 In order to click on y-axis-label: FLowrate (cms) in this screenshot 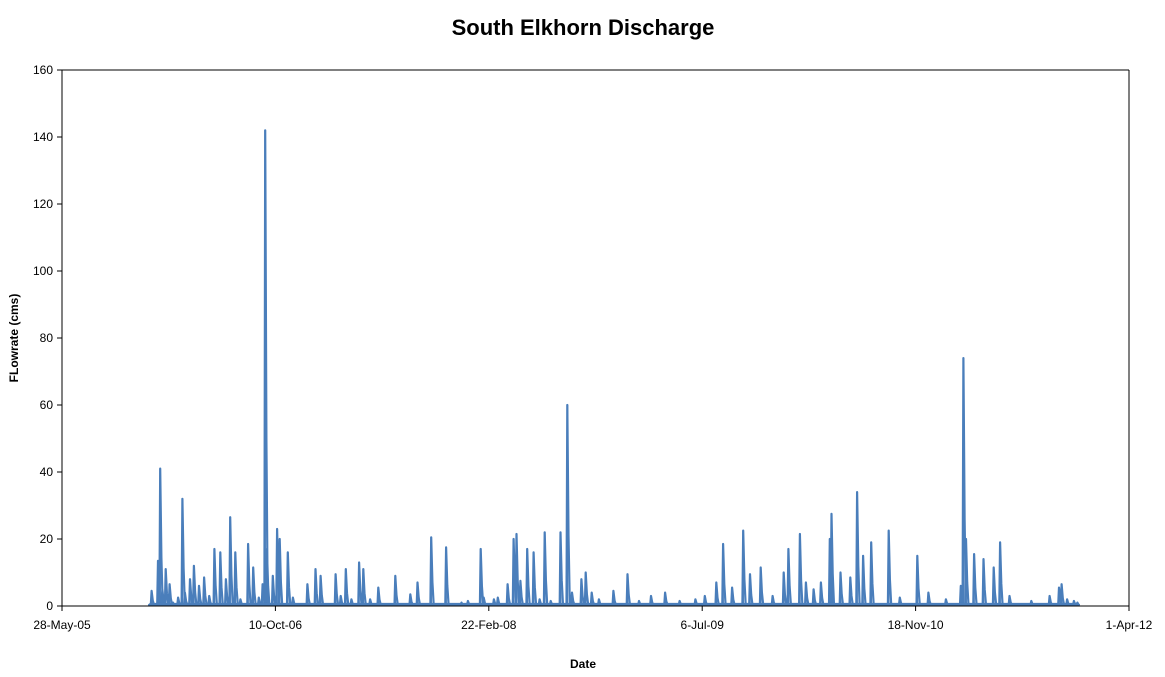, I will do `click(14, 338)`.